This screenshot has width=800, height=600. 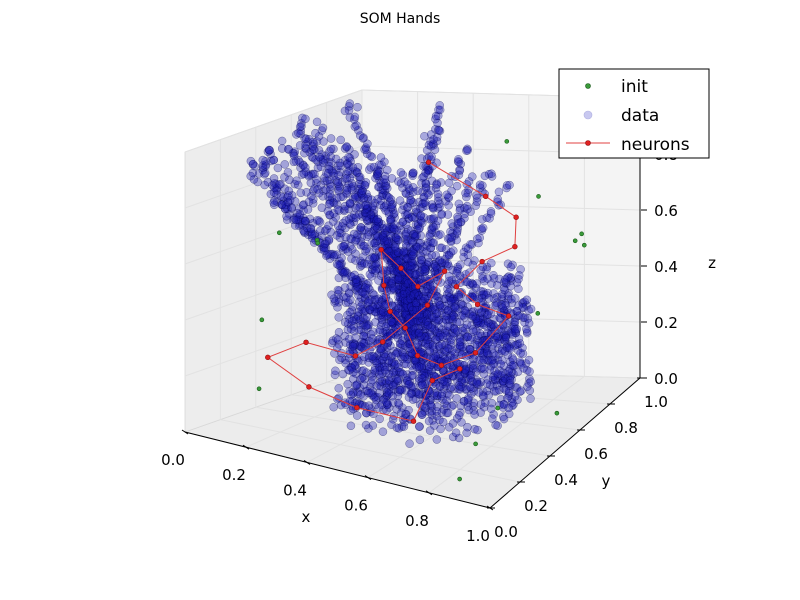 I want to click on x-tick-label: 0.2, so click(x=234, y=475).